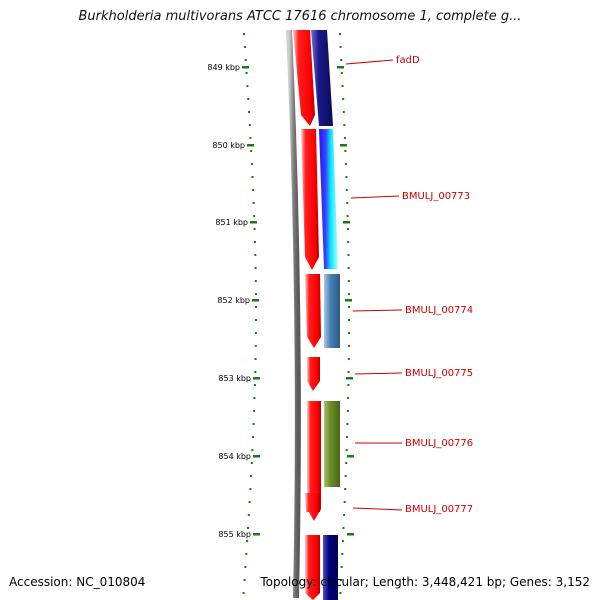 This screenshot has height=600, width=600. What do you see at coordinates (328, 199) in the screenshot?
I see `bmulj-00773-gene-block` at bounding box center [328, 199].